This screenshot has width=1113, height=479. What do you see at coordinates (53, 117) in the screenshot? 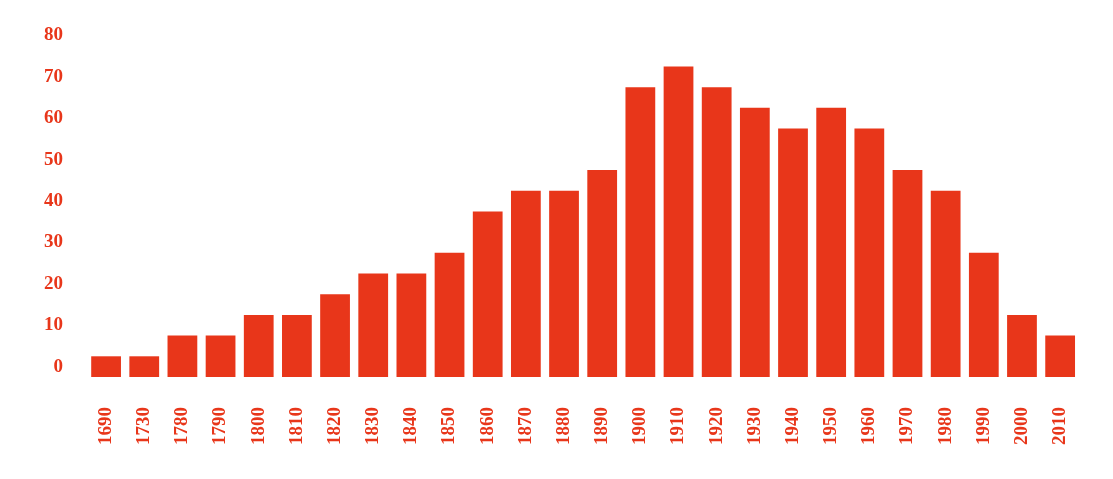
I see `y-tick-label: 60` at bounding box center [53, 117].